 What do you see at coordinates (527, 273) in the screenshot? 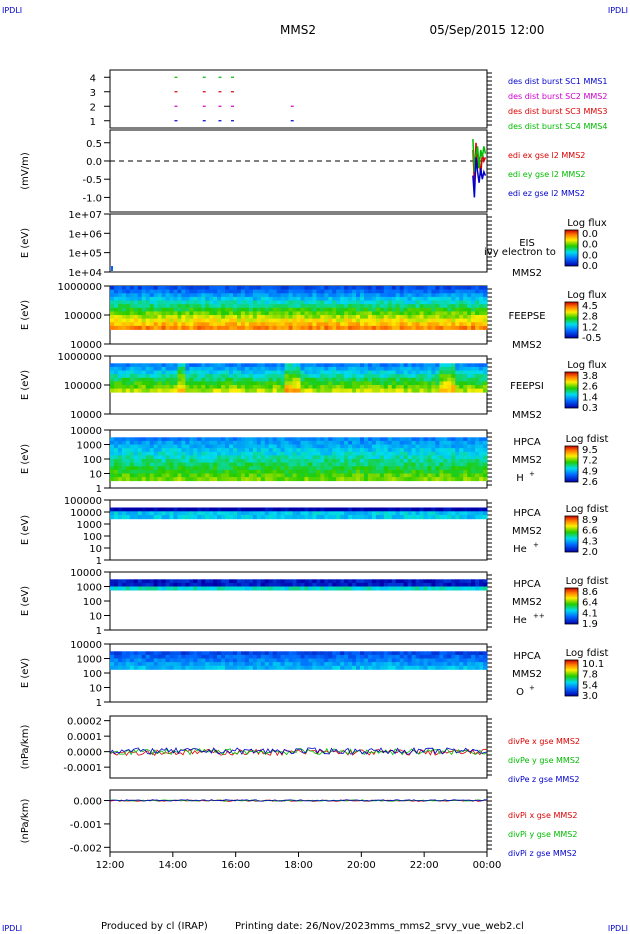
I see `instrument-label: MMS2` at bounding box center [527, 273].